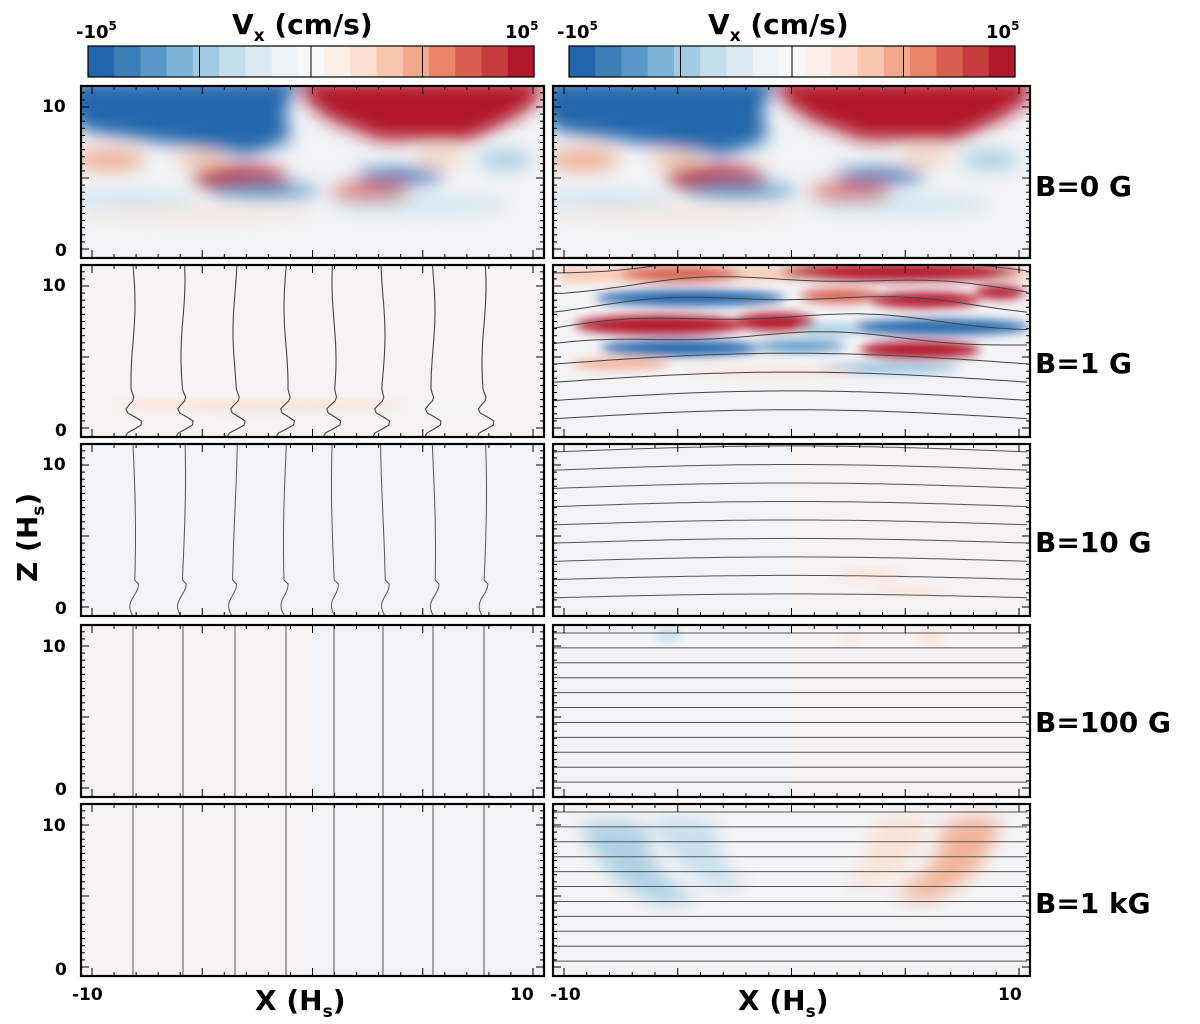 The image size is (1200, 1024). I want to click on colorbar-right-label: Vx (cm/s), so click(778, 27).